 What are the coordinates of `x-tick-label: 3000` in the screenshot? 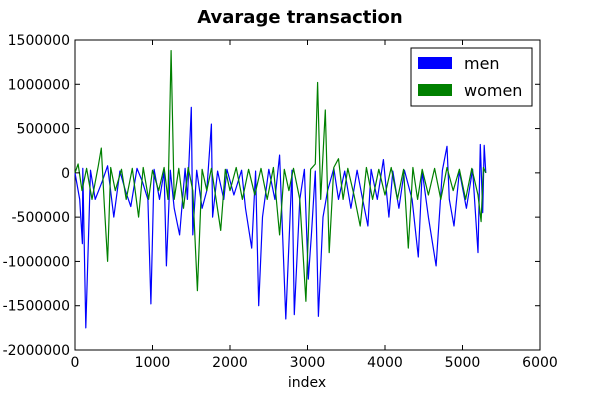 It's located at (308, 363).